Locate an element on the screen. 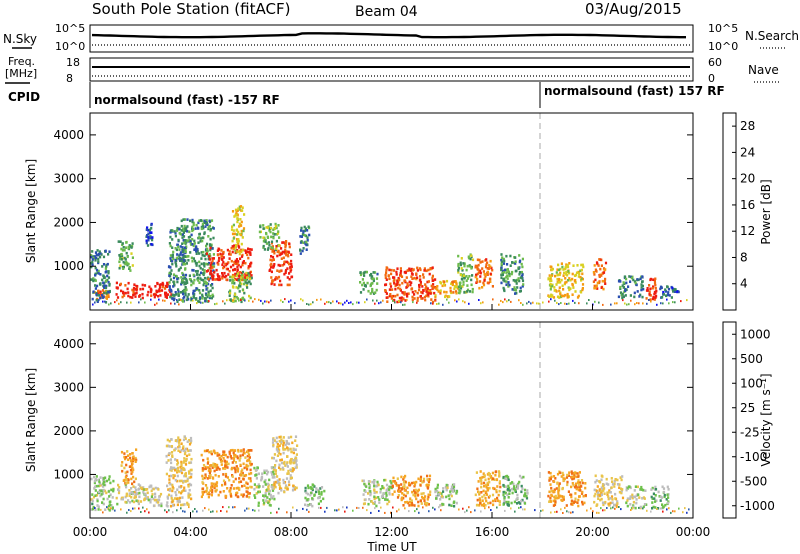 This screenshot has height=554, width=800. colorbar-tick-label: 25 is located at coordinates (747, 408).